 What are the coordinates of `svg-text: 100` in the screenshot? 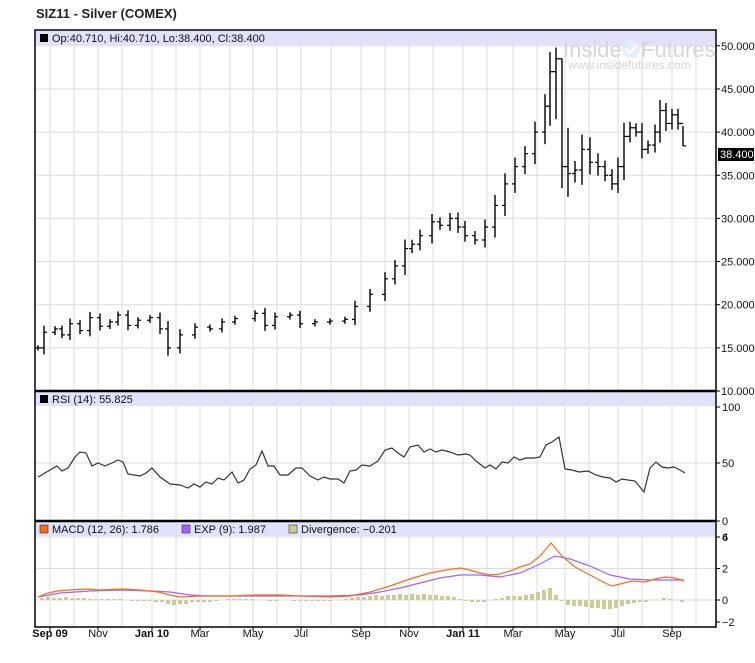 It's located at (731, 408).